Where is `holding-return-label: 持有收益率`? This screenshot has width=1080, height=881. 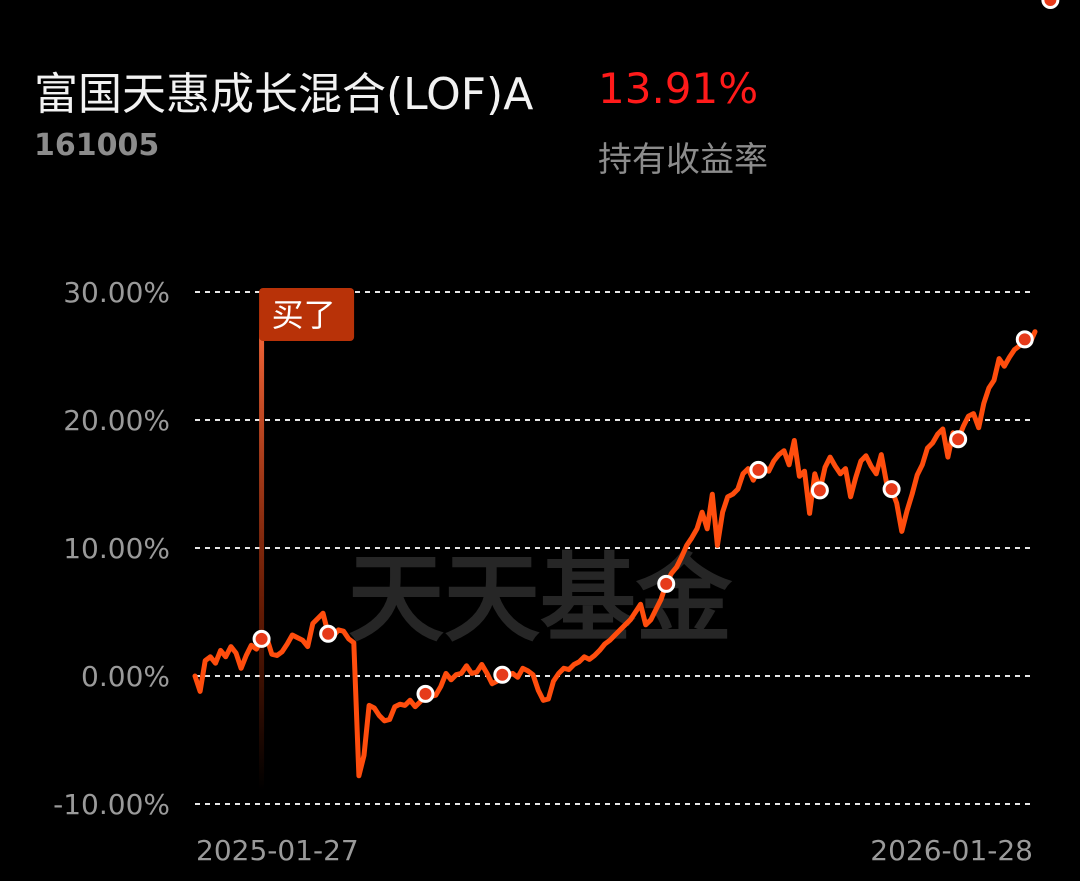 holding-return-label: 持有收益率 is located at coordinates (683, 160).